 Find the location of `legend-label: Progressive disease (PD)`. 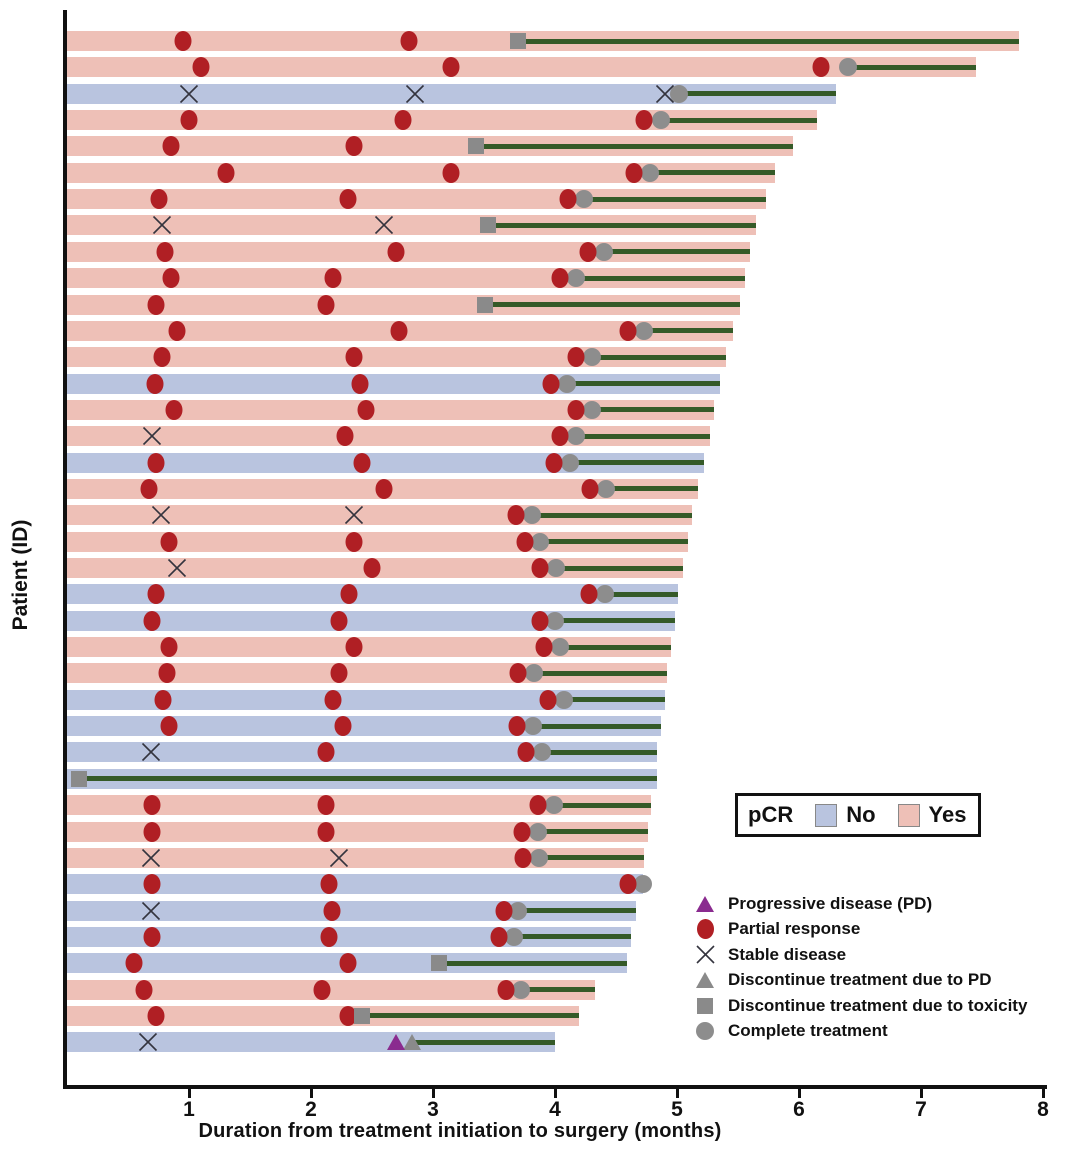

legend-label: Progressive disease (PD) is located at coordinates (830, 903).